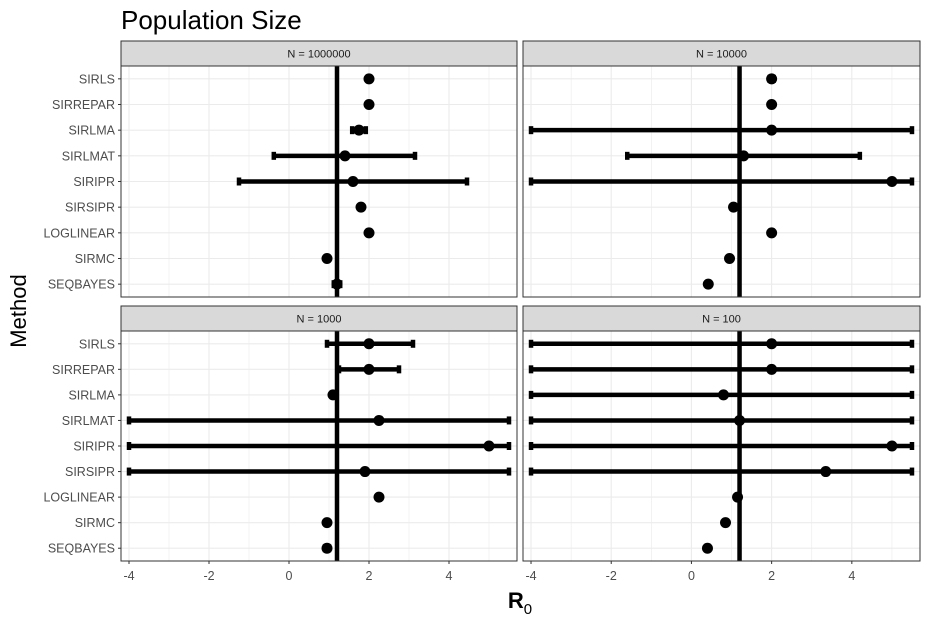 The image size is (928, 622). I want to click on chart-title: Population Size, so click(211, 20).